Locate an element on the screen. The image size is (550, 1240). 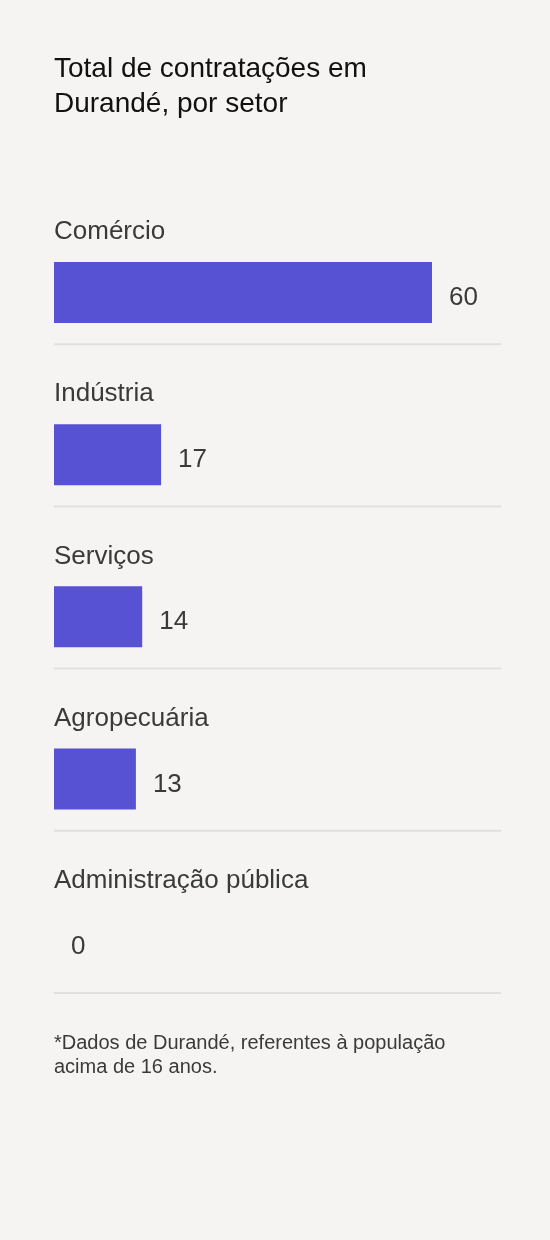
data-label: 17 is located at coordinates (193, 458).